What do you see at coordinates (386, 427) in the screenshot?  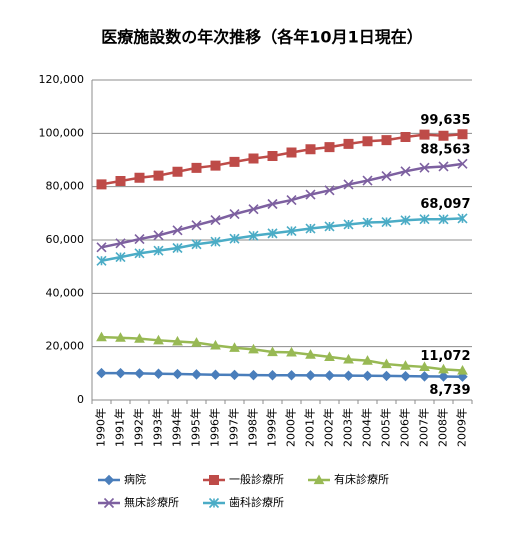 I see `x-tick-label: 2005年` at bounding box center [386, 427].